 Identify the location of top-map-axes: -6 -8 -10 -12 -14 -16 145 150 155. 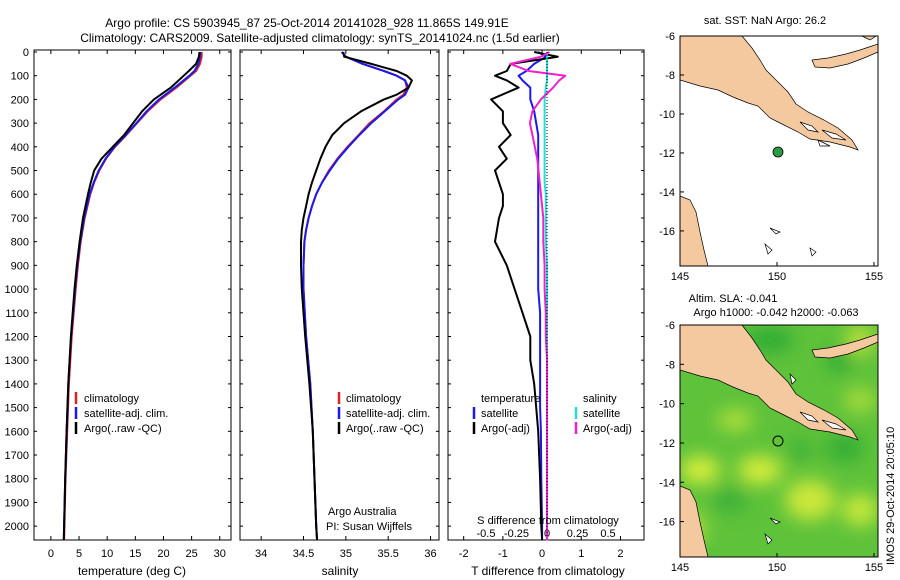
(771, 157).